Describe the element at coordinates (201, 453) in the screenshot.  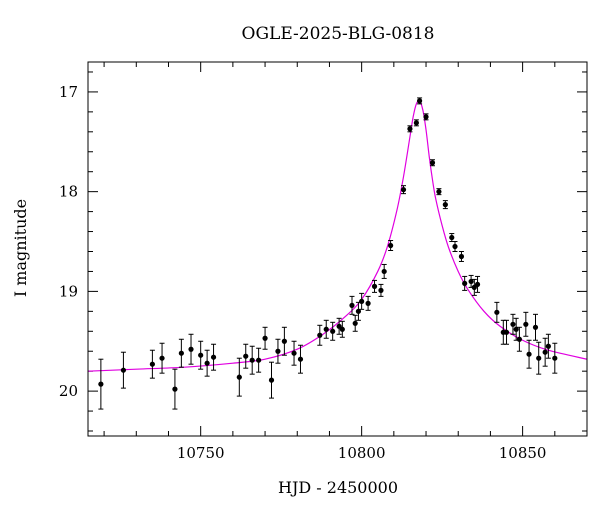
I see `x-tick-label: 10750` at that location.